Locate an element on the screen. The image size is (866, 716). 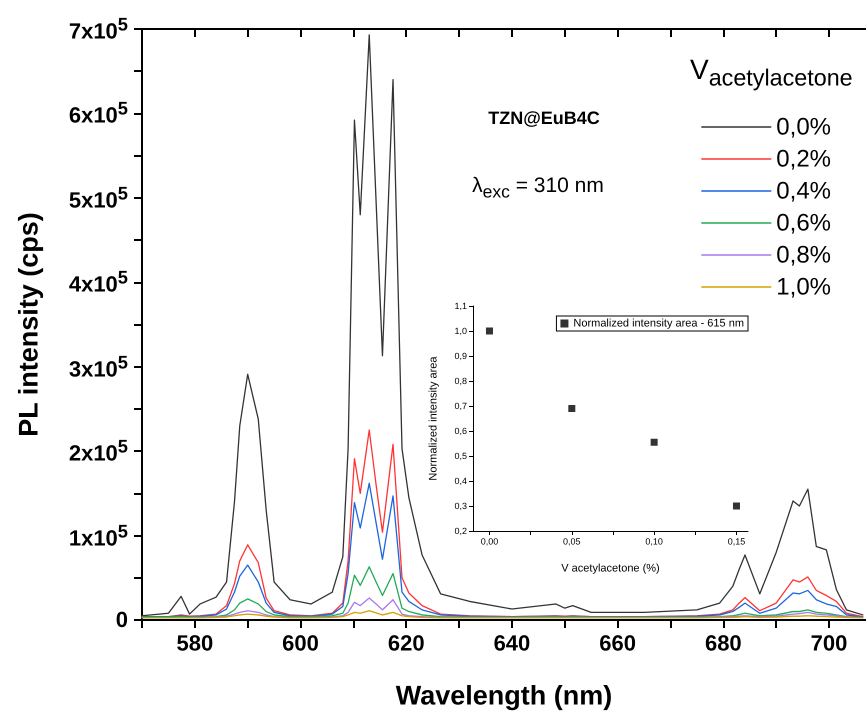
x-tick-label: 680 is located at coordinates (723, 643).